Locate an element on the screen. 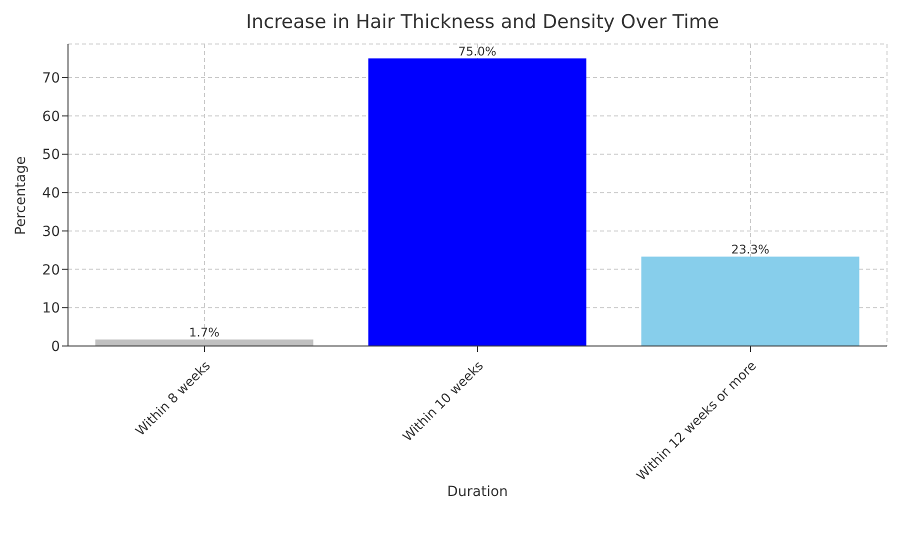 Image resolution: width=905 pixels, height=549 pixels. y-tick-label: 0 is located at coordinates (55, 346).